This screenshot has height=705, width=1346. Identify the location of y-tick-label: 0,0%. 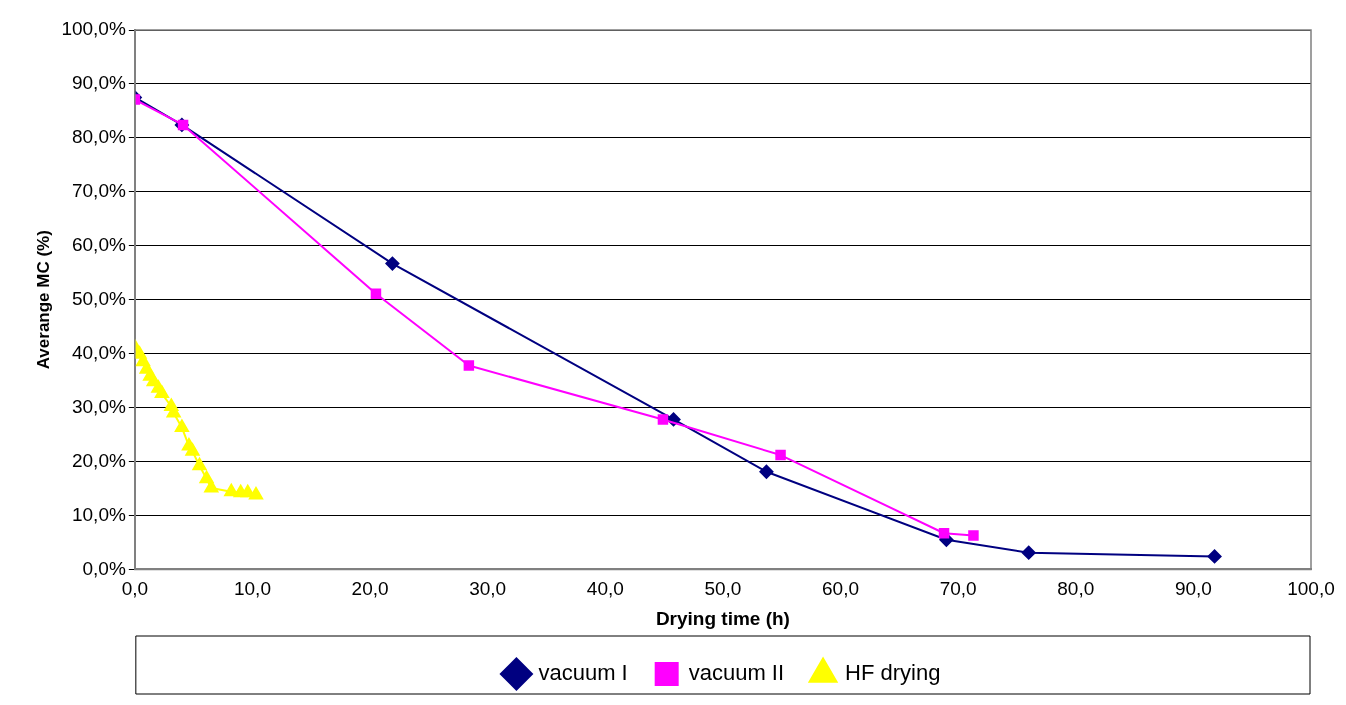
(104, 568).